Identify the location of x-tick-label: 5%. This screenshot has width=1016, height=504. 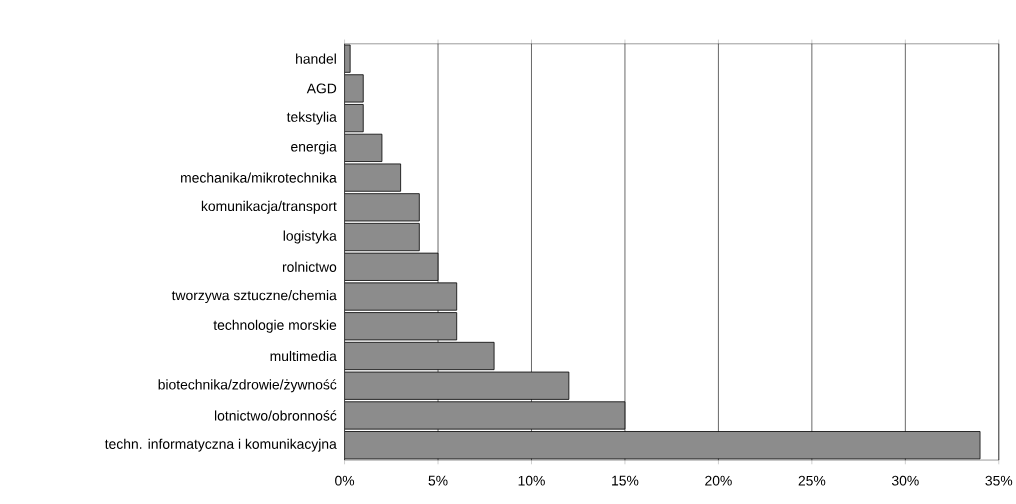
(438, 480).